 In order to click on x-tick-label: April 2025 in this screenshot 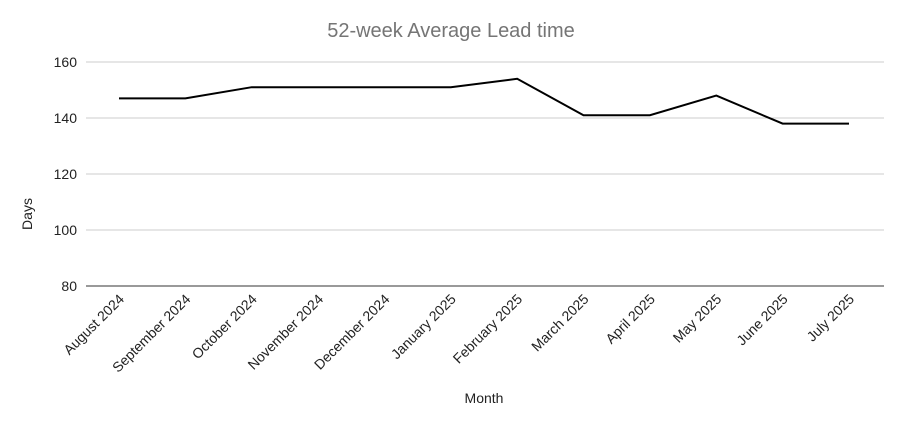, I will do `click(630, 319)`.